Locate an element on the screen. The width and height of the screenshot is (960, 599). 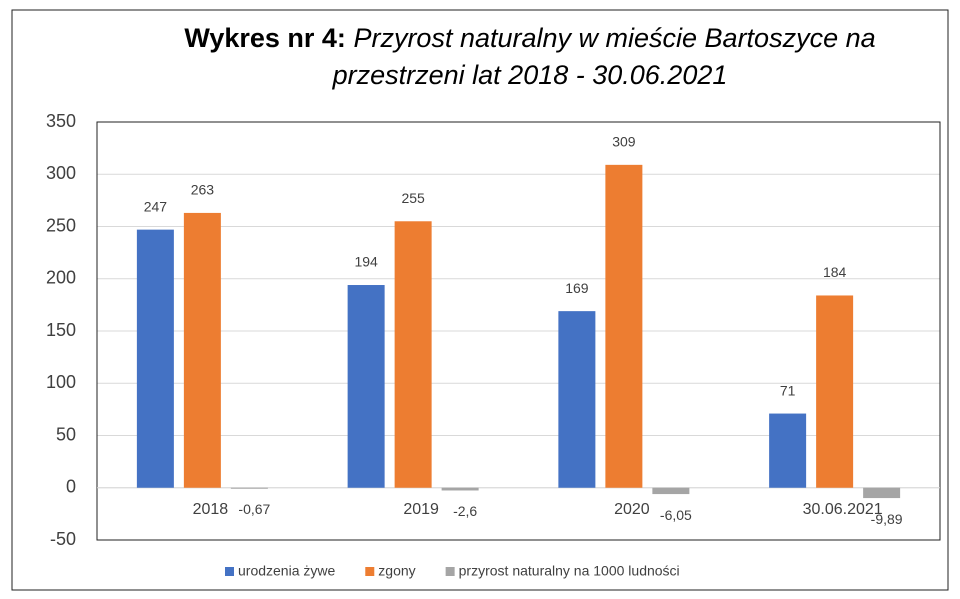
legend-label: zgony is located at coordinates (396, 571).